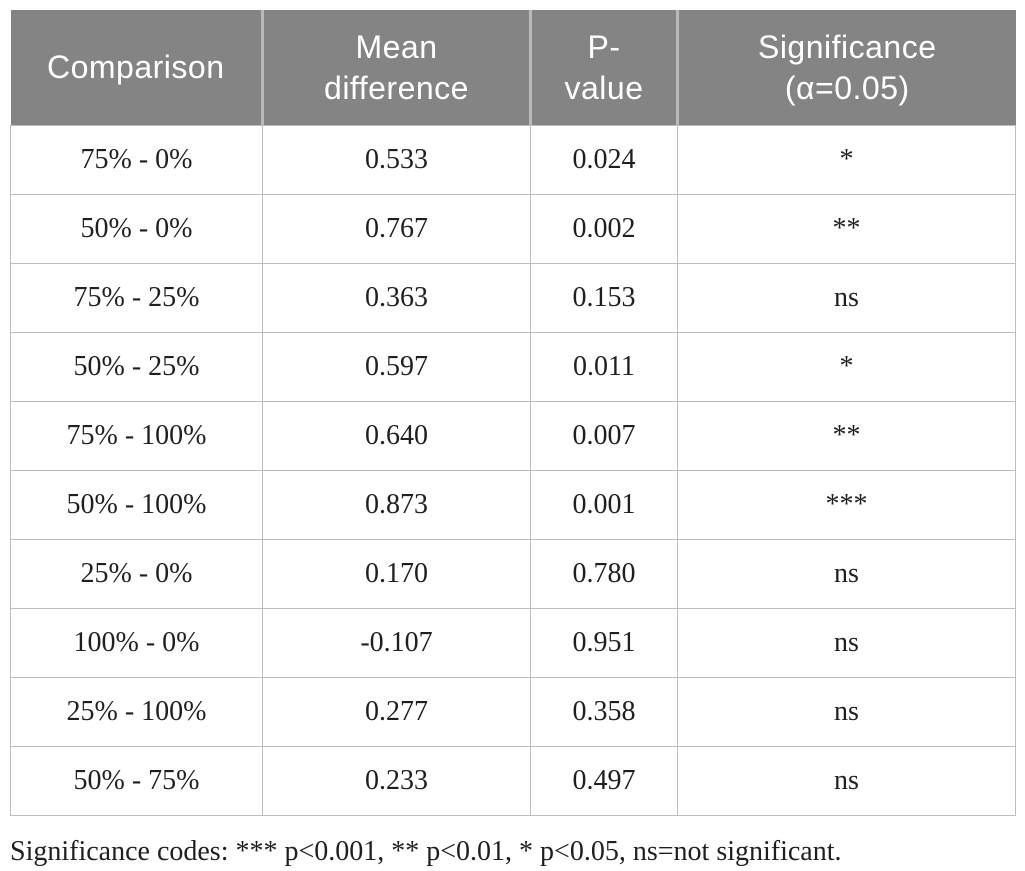 The width and height of the screenshot is (1025, 871). What do you see at coordinates (396, 643) in the screenshot?
I see `cell-mean-difference: -0.107` at bounding box center [396, 643].